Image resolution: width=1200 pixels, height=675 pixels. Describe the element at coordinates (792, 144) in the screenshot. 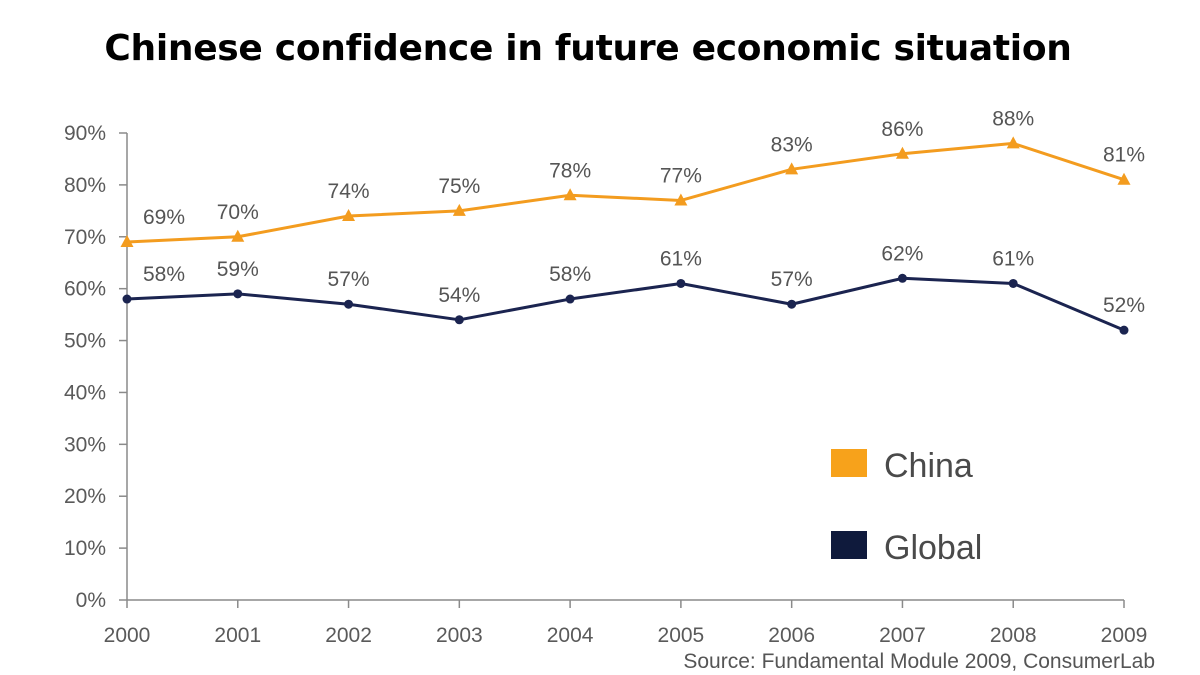

I see `data-label-china: 83%` at that location.